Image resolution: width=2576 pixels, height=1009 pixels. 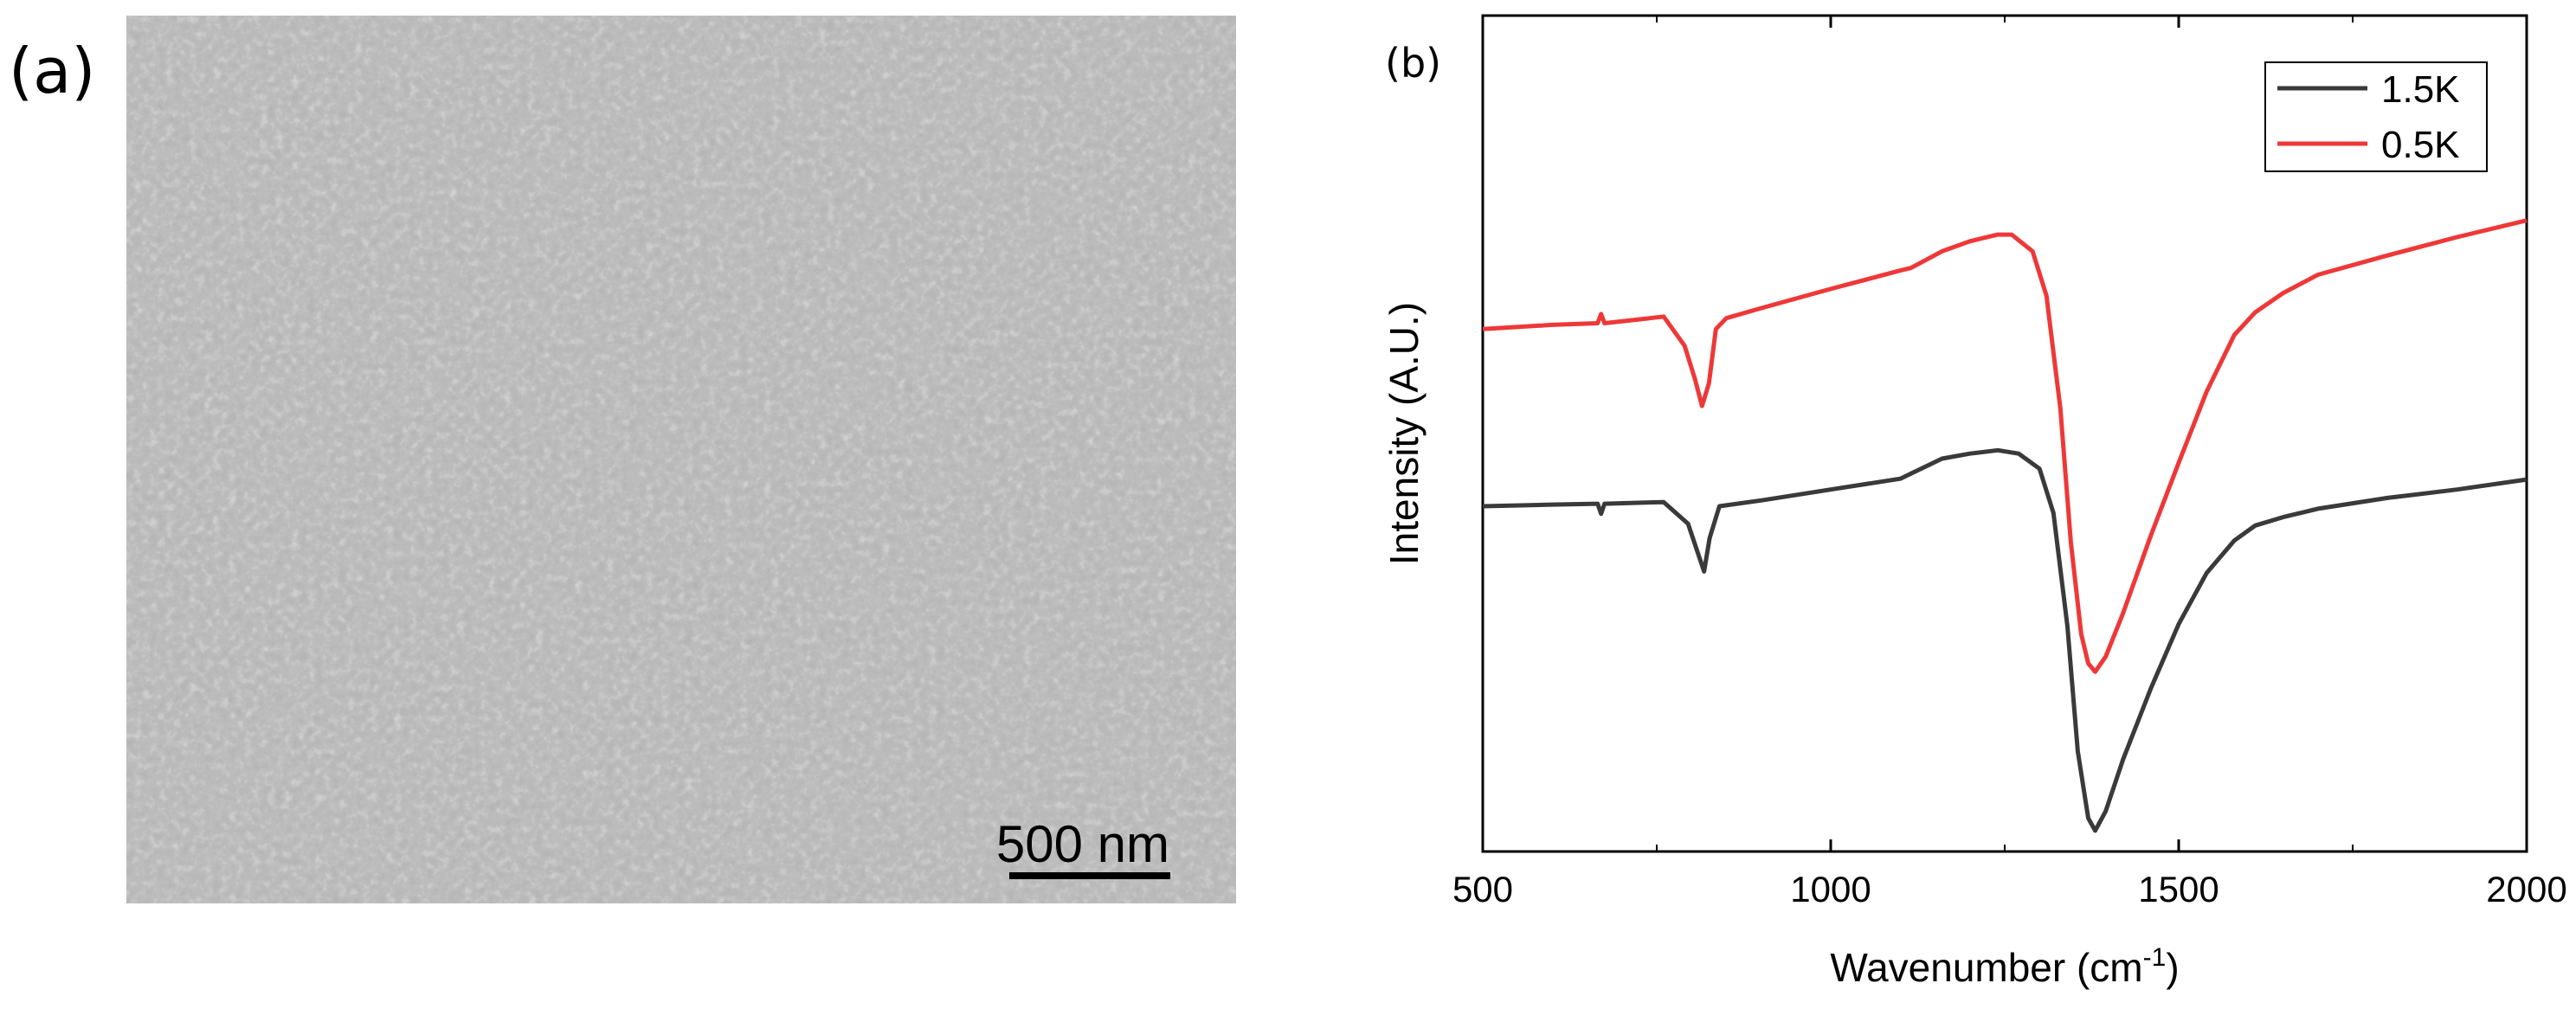 What do you see at coordinates (2172, 968) in the screenshot?
I see `x-axis-label-suffix: )` at bounding box center [2172, 968].